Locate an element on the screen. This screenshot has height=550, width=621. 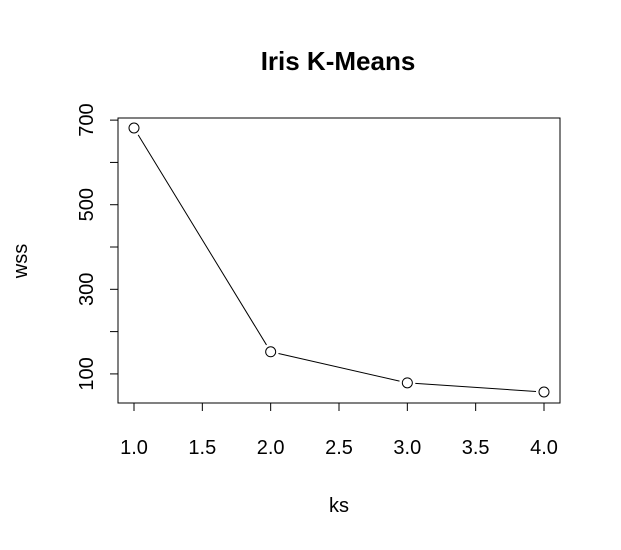
y-tick-label: 300 is located at coordinates (87, 289).